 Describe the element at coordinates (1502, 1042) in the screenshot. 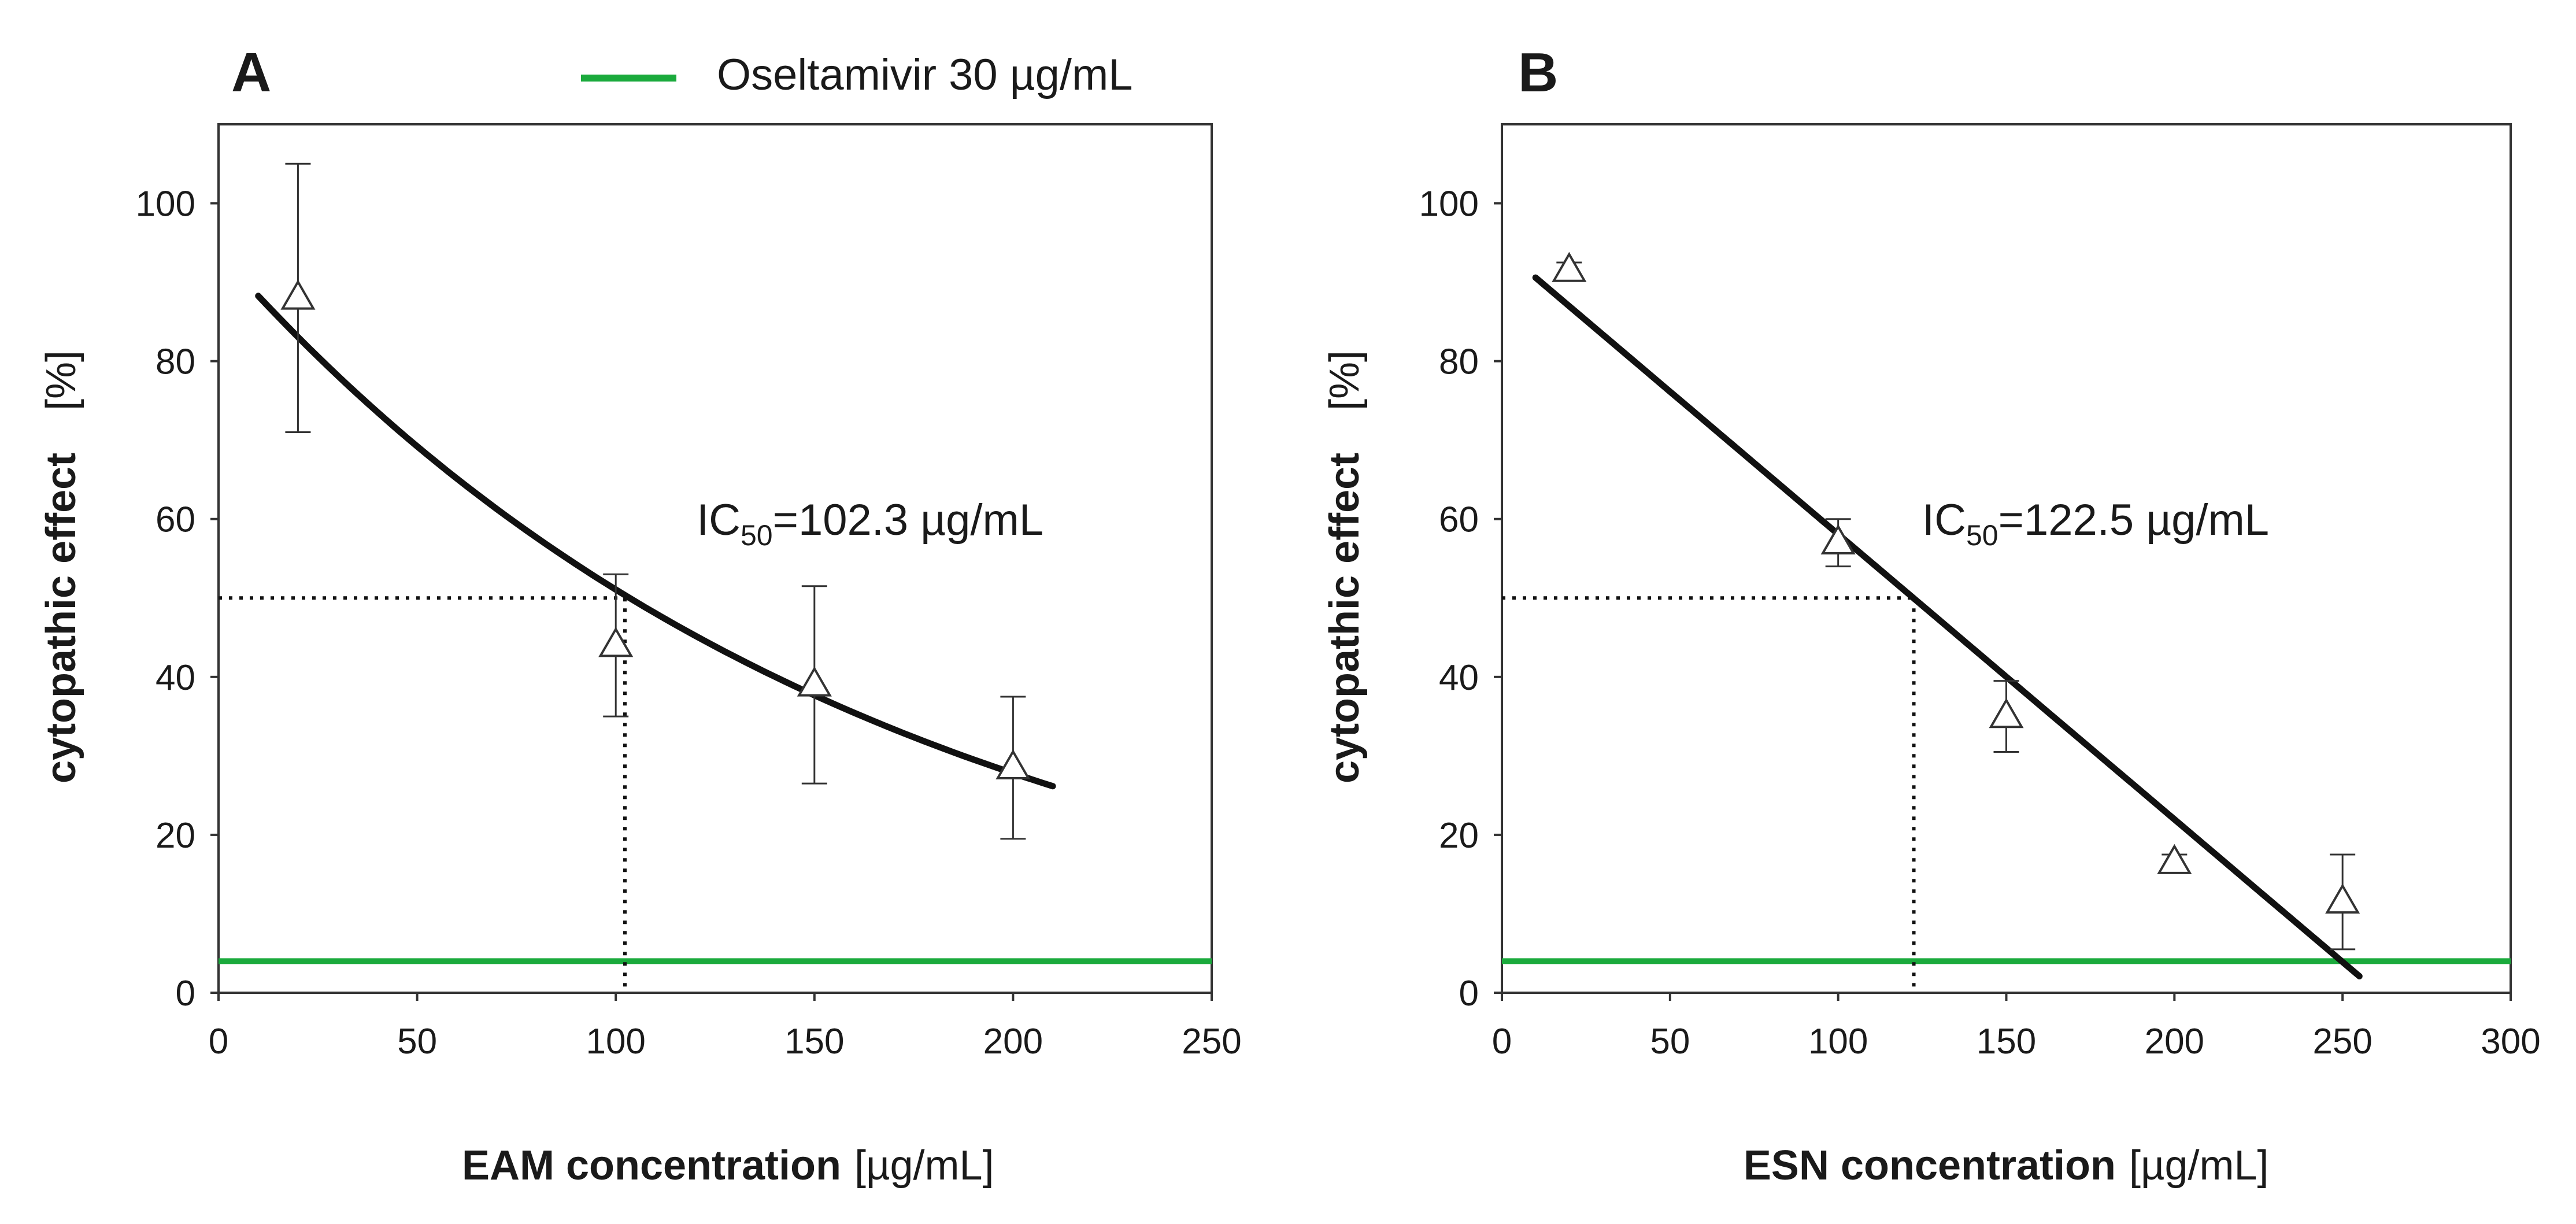

I see `panel-b-x-tick-label: 0` at that location.